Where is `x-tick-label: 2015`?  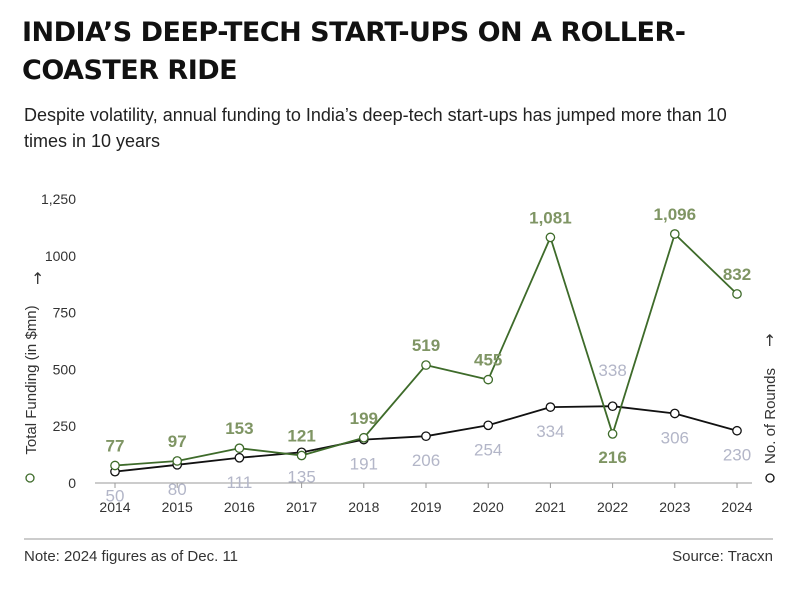
x-tick-label: 2015 is located at coordinates (177, 507).